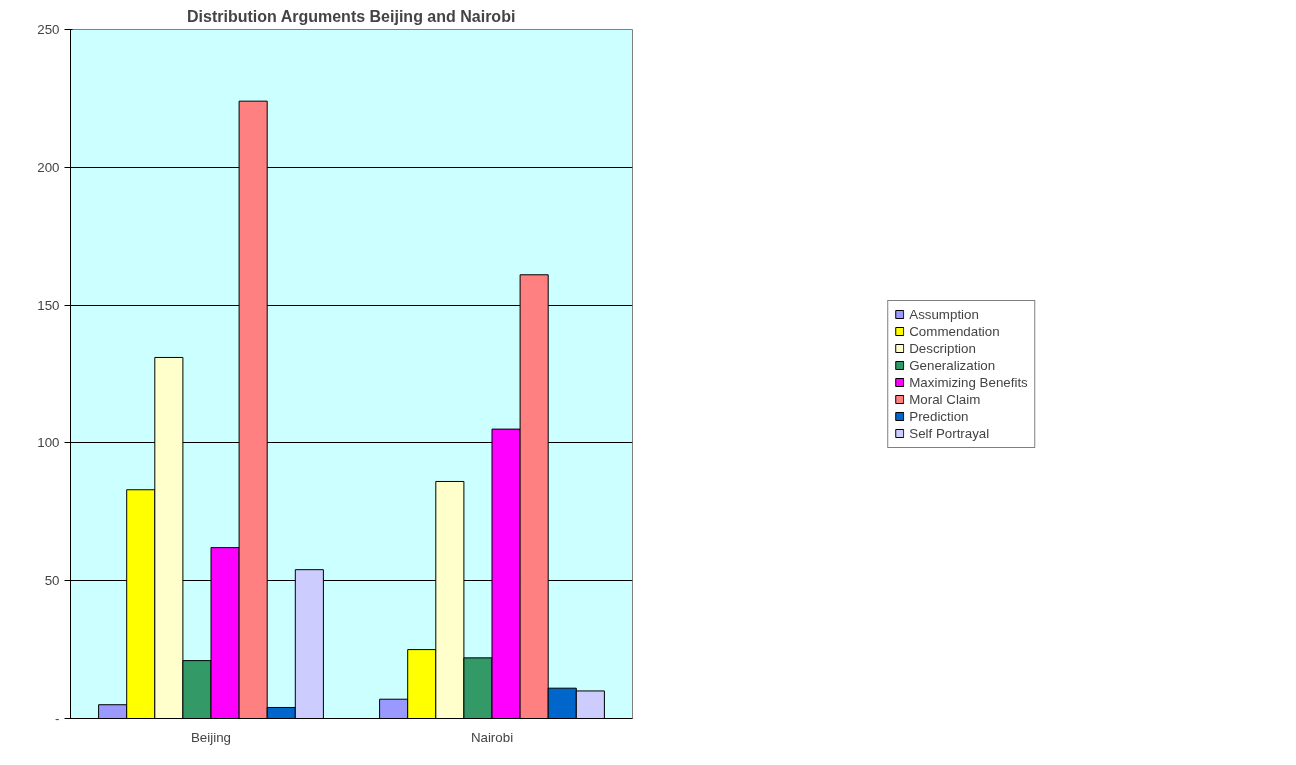  Describe the element at coordinates (952, 365) in the screenshot. I see `legend-label: Generalization` at that location.